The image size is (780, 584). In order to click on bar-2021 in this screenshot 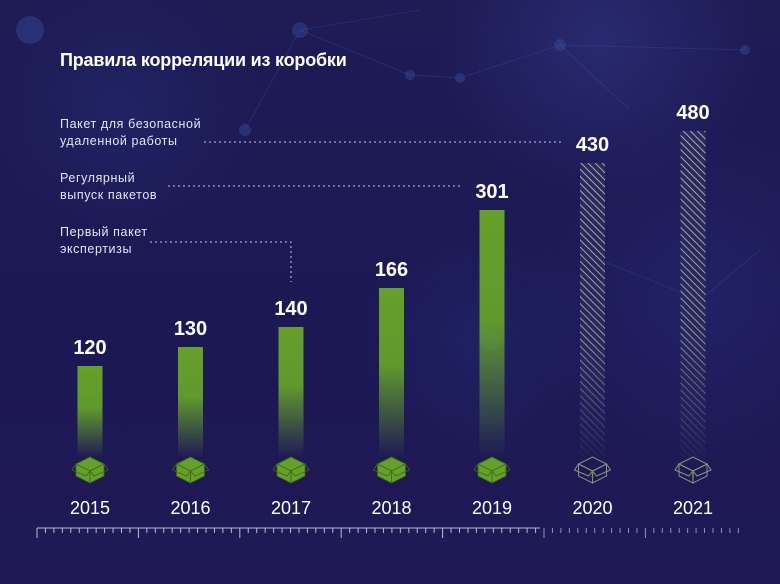, I will do `click(693, 294)`.